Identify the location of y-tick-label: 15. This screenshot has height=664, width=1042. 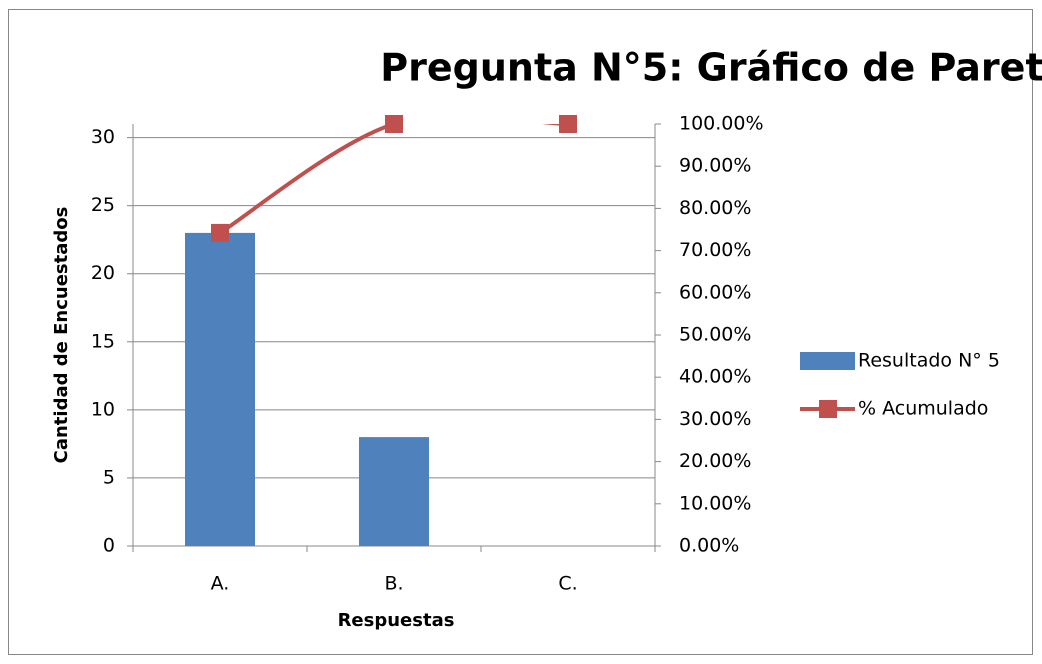
(103, 341).